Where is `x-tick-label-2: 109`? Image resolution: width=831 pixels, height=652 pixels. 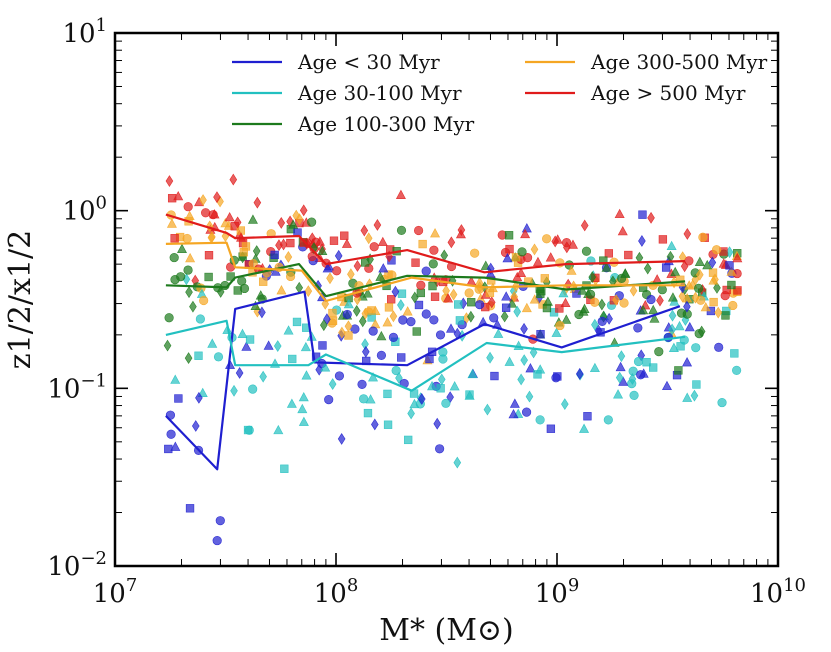 x-tick-label-2: 109 is located at coordinates (557, 592).